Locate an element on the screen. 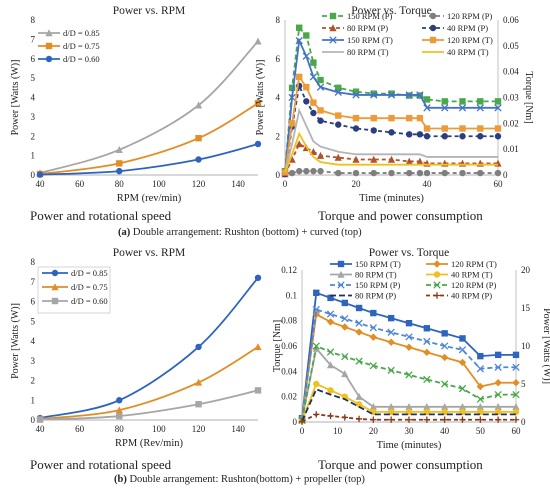 The image size is (550, 490). y-tick-label: 4 is located at coordinates (33, 341).